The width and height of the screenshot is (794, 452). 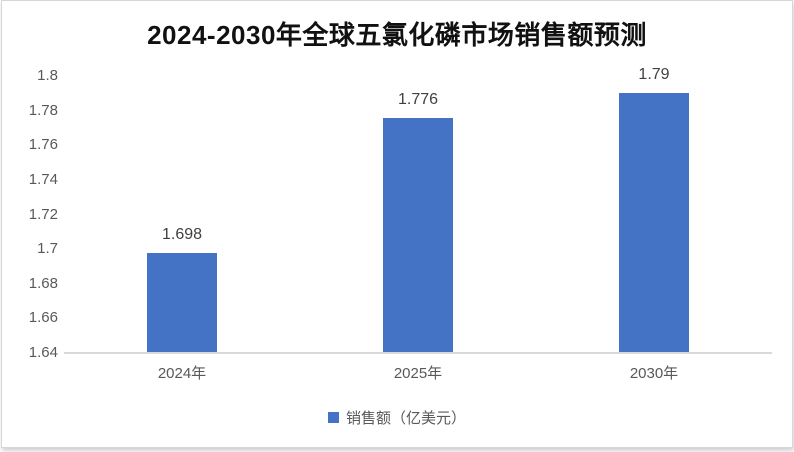 What do you see at coordinates (47, 75) in the screenshot?
I see `y-tick-label: 1.8` at bounding box center [47, 75].